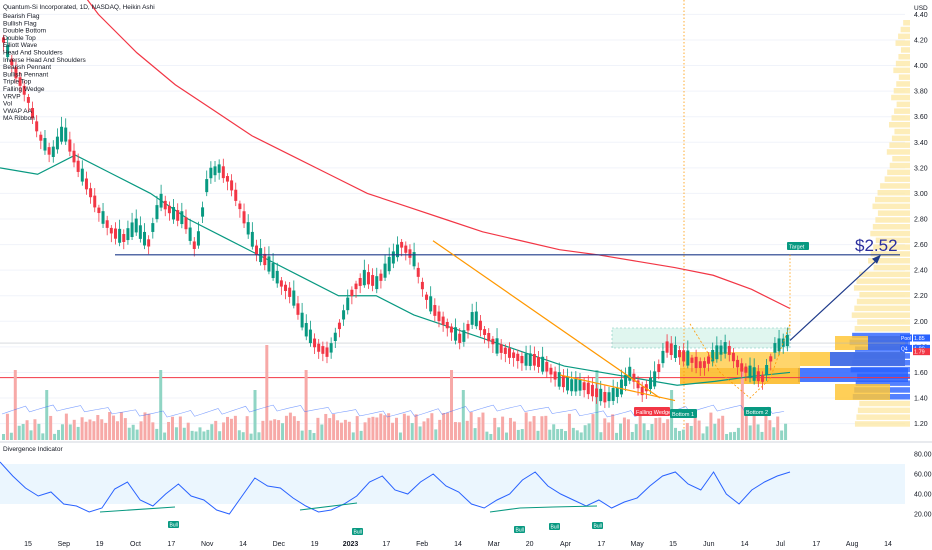  I want to click on indicator-item: Double Bottom, so click(24, 31).